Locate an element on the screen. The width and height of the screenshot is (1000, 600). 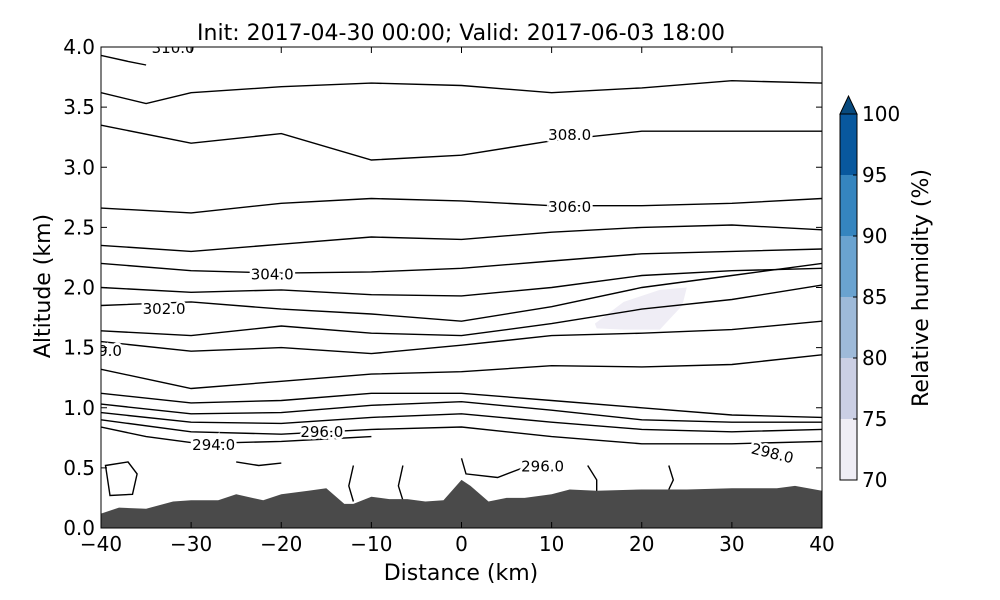
contour-label: 9.0 is located at coordinates (110, 351).